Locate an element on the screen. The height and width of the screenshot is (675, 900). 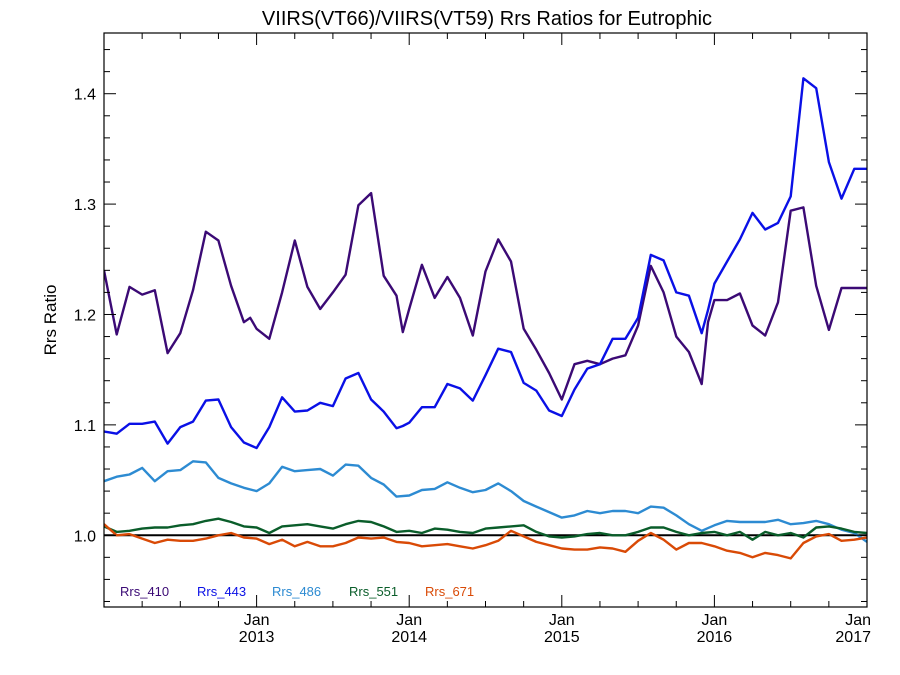
x-tick-label-year: 2013 is located at coordinates (257, 637).